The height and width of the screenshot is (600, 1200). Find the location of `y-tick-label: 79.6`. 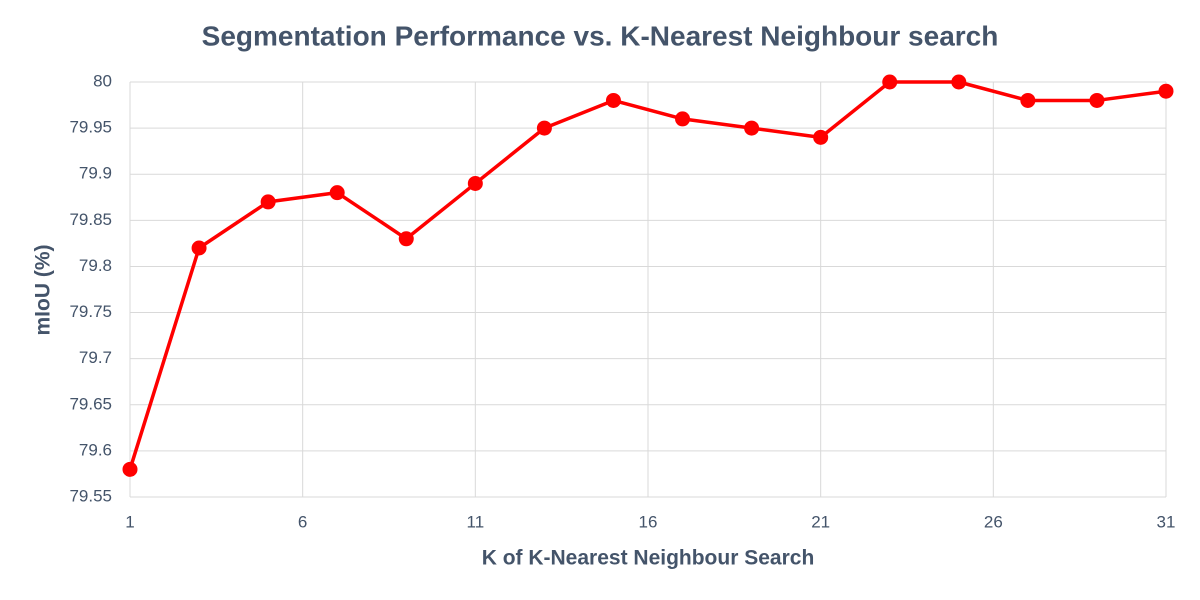

y-tick-label: 79.6 is located at coordinates (95, 449).